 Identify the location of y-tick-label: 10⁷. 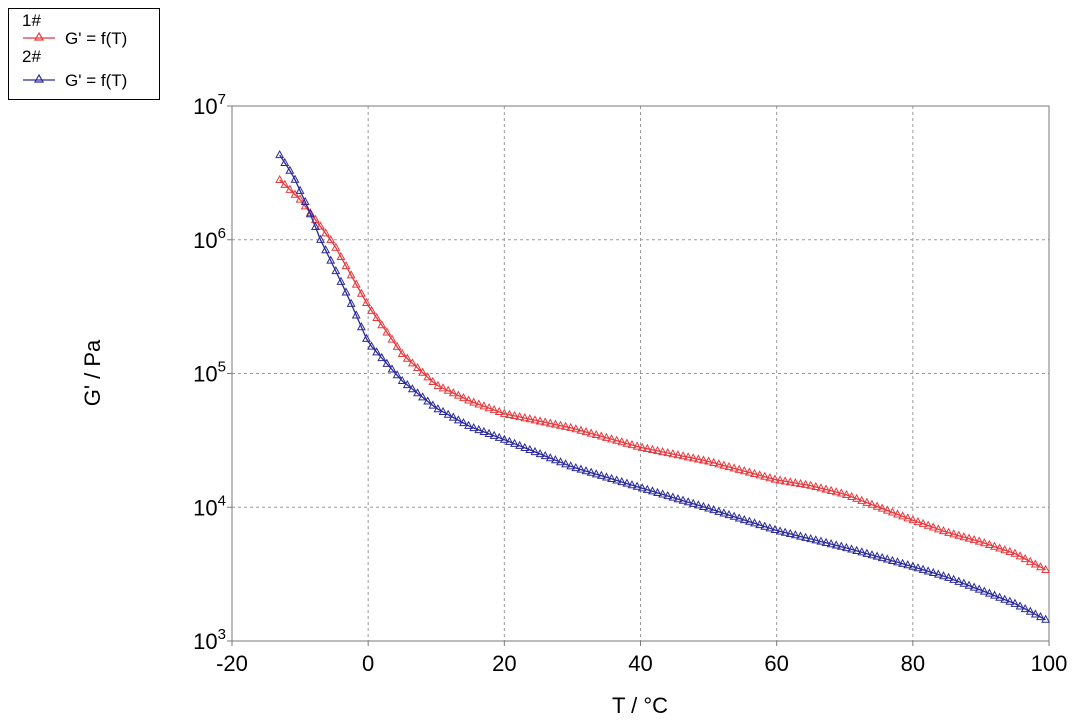
(209, 105).